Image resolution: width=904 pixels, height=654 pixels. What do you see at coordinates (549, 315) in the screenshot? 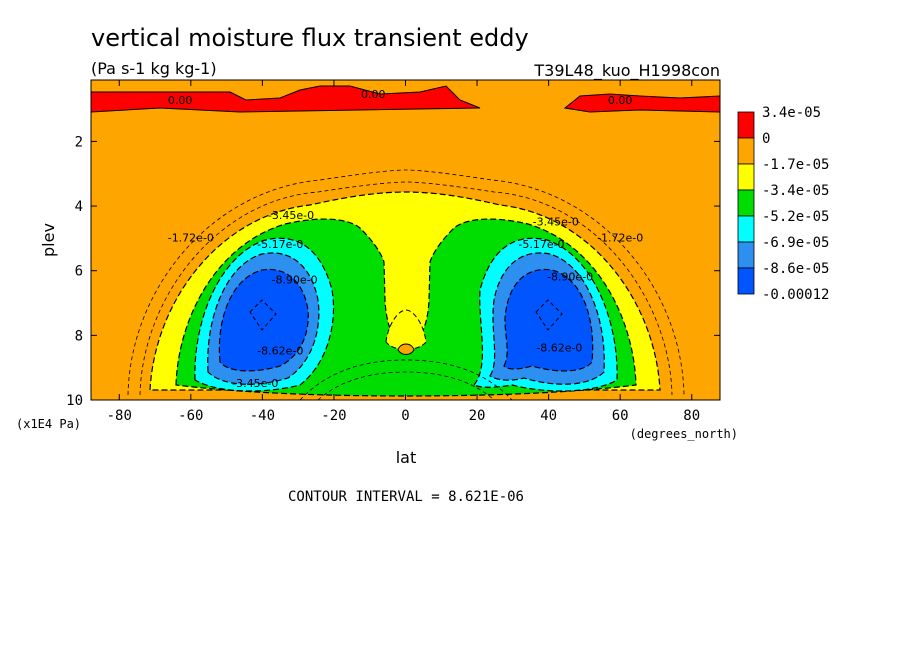
I see `inner-contour-right` at bounding box center [549, 315].